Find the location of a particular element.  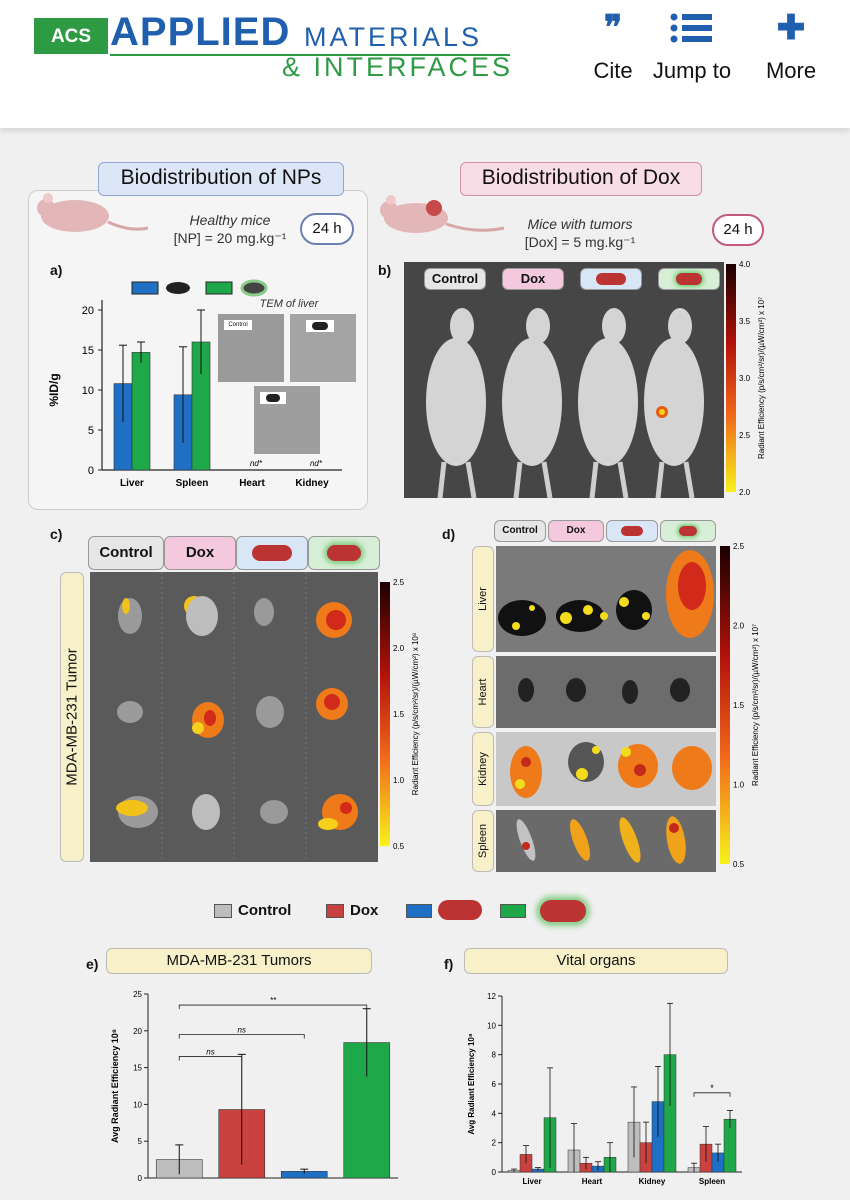

e-ytick-label: 10 is located at coordinates (137, 1104).